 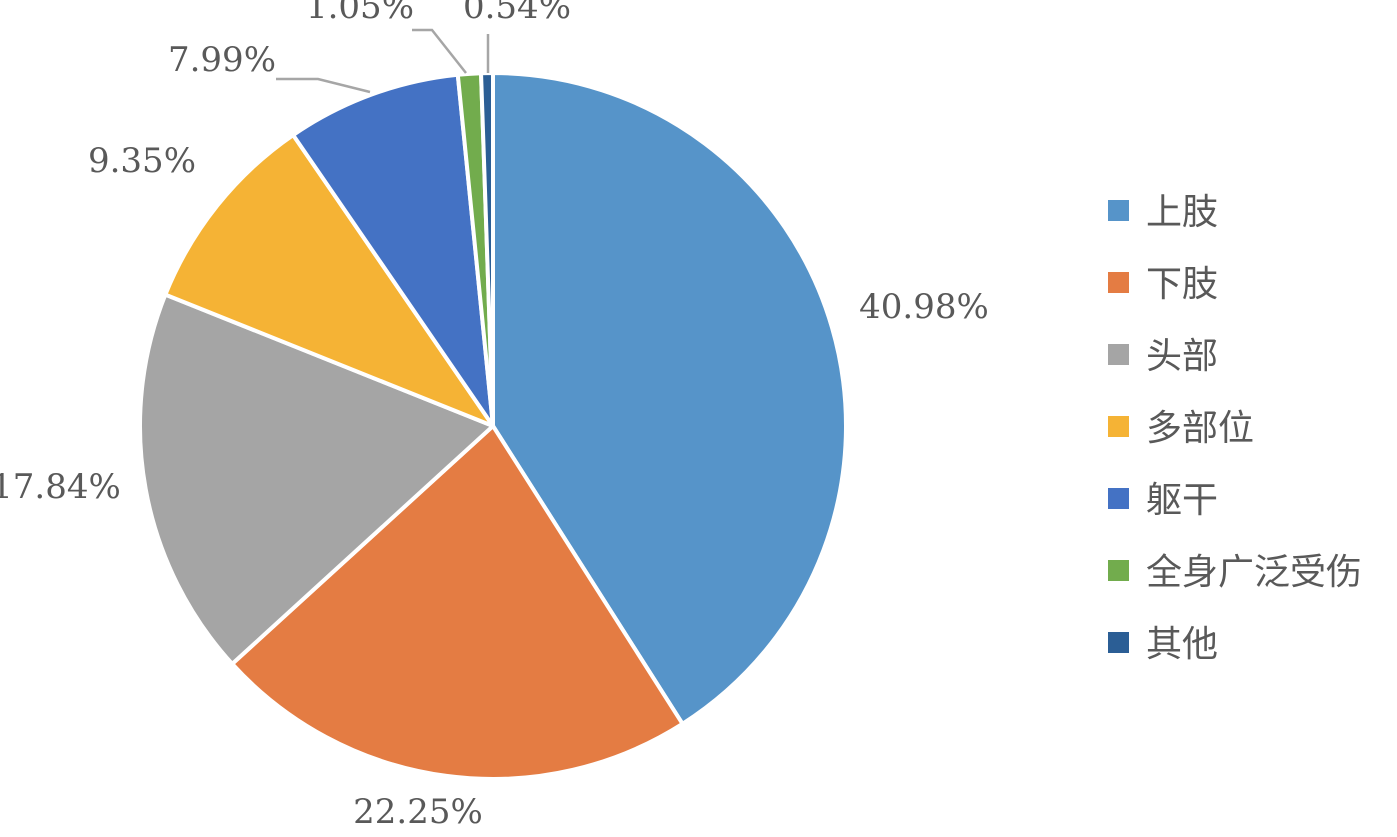 What do you see at coordinates (1182, 356) in the screenshot?
I see `legend-label-3: 头部` at bounding box center [1182, 356].